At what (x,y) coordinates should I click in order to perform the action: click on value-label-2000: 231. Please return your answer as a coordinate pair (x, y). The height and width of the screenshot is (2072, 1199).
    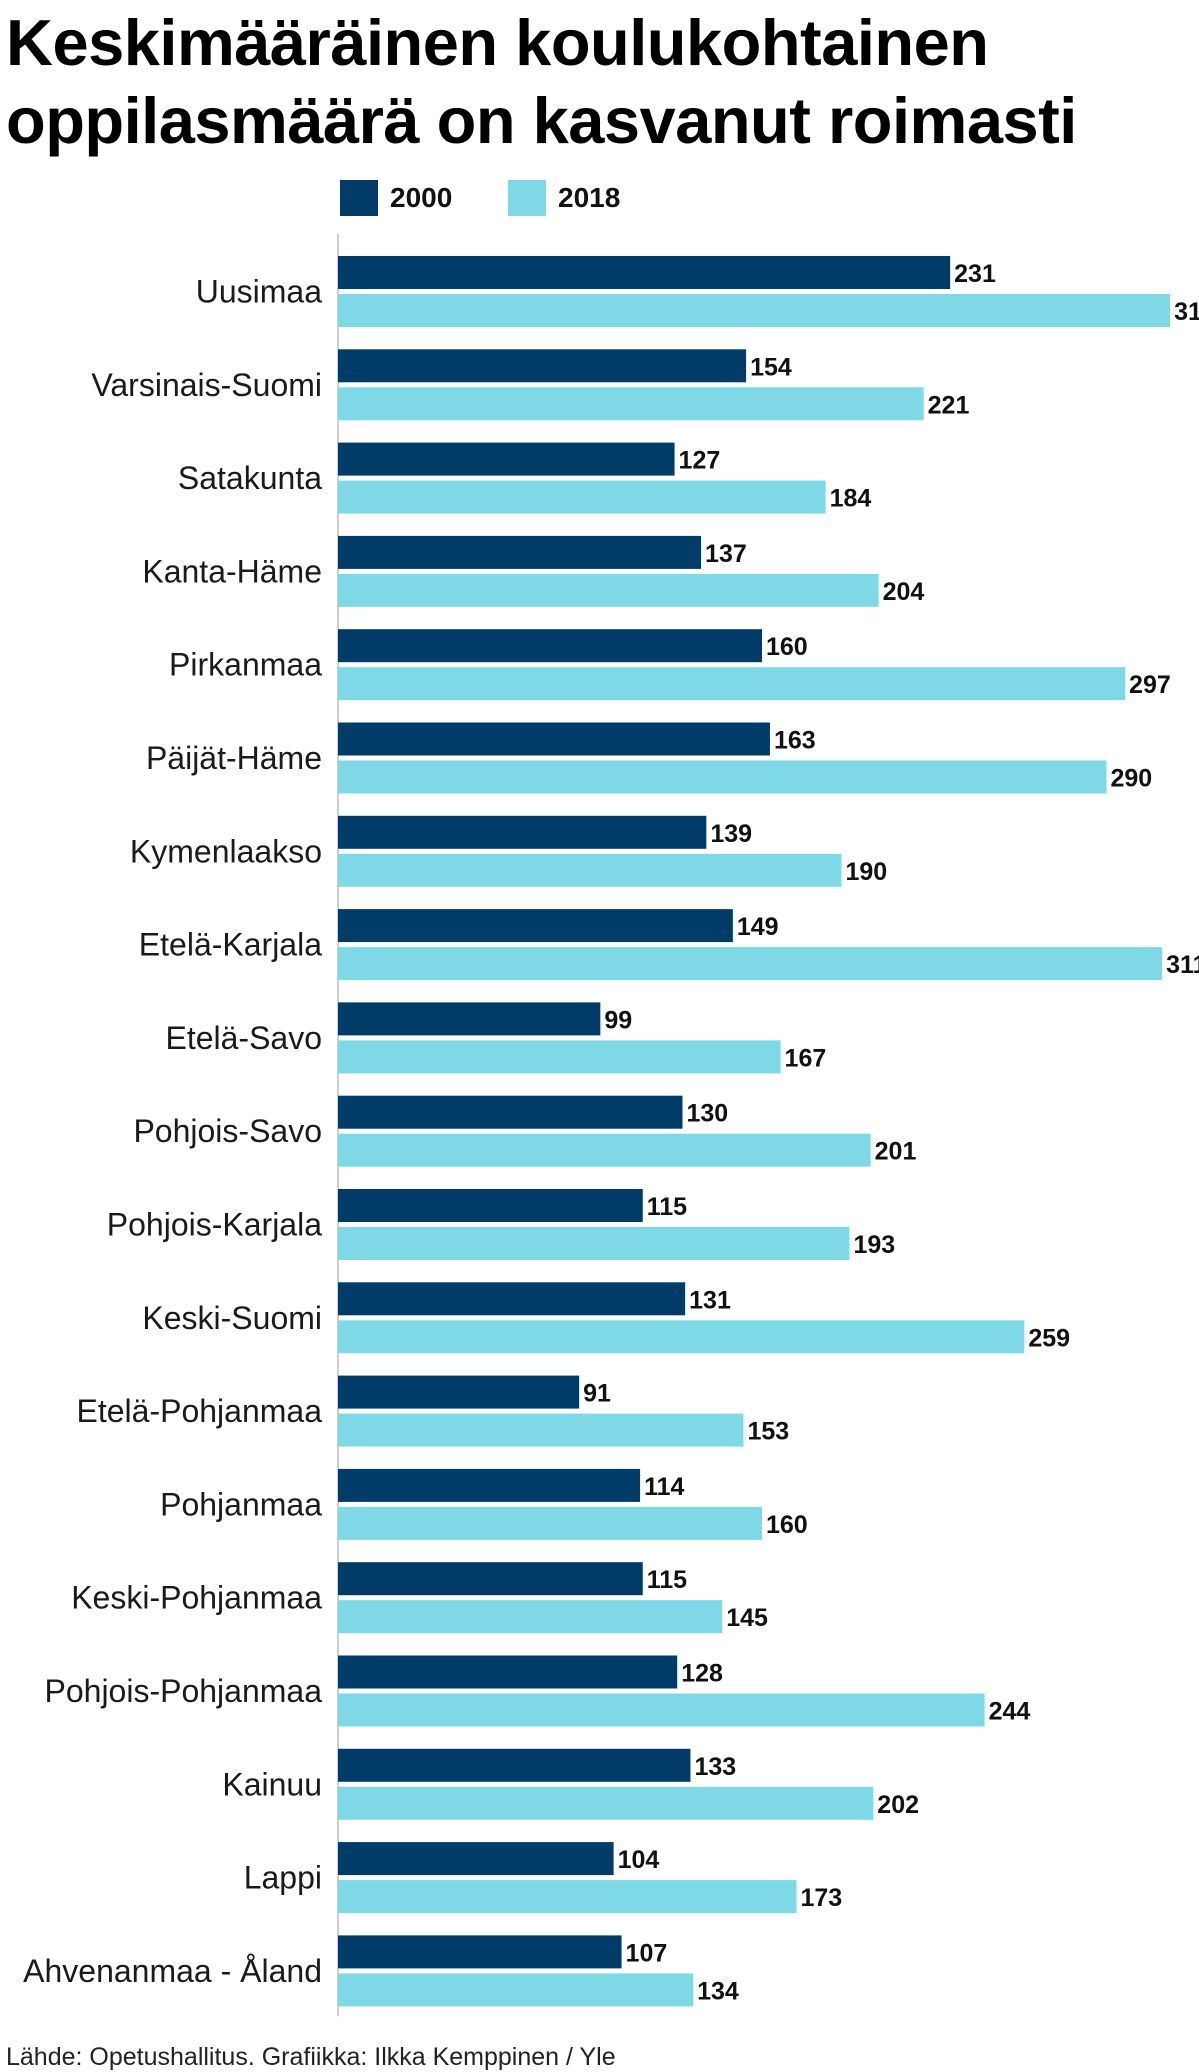
    Looking at the image, I should click on (975, 274).